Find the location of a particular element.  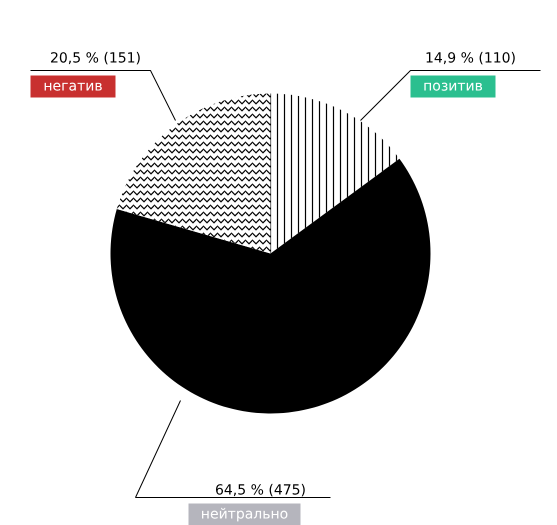

data-label: 14,9 % (110) is located at coordinates (470, 58).